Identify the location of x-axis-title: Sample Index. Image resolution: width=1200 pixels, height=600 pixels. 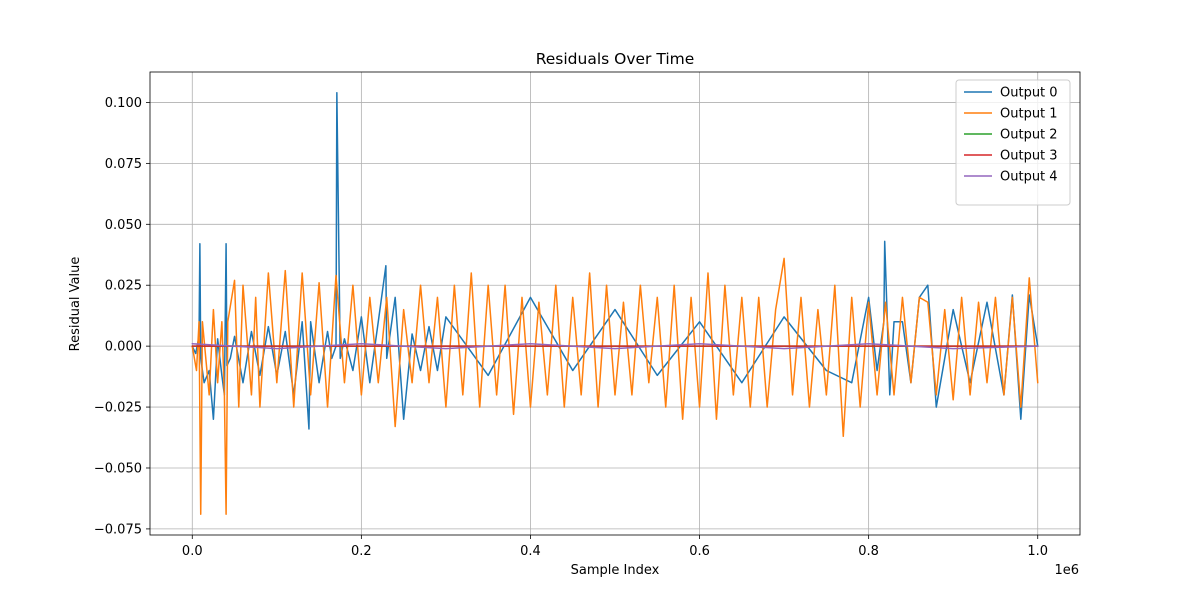
(615, 570).